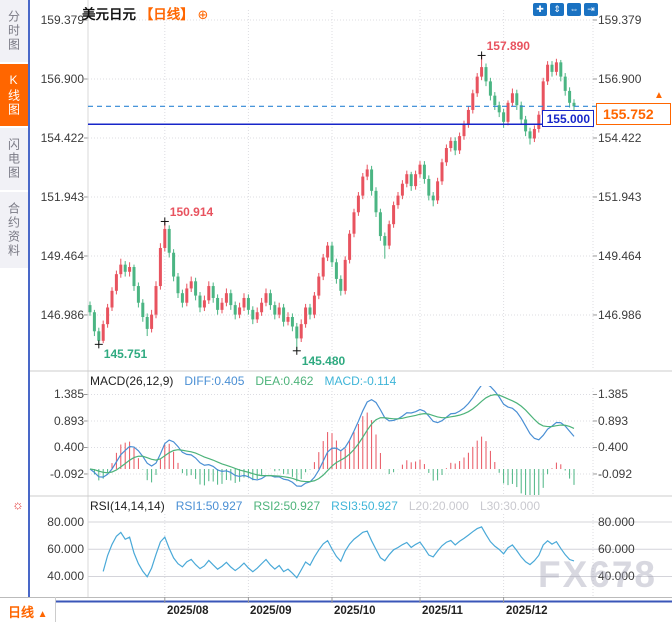 This screenshot has width=672, height=622. I want to click on rsi2-value: RSI2:50.927, so click(287, 506).